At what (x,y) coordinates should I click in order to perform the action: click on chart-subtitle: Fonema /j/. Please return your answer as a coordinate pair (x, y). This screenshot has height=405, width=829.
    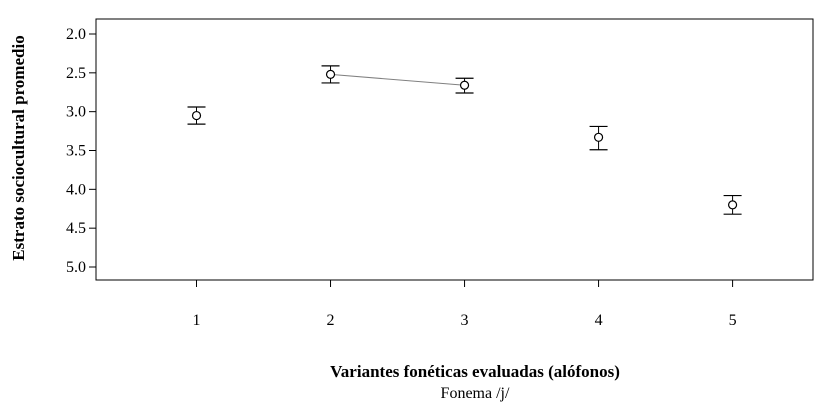
    Looking at the image, I should click on (475, 393).